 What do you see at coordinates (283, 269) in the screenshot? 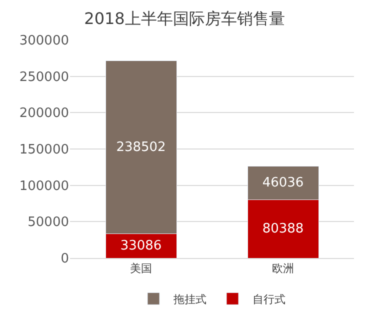
I see `x-tick-label: 欧洲` at bounding box center [283, 269].